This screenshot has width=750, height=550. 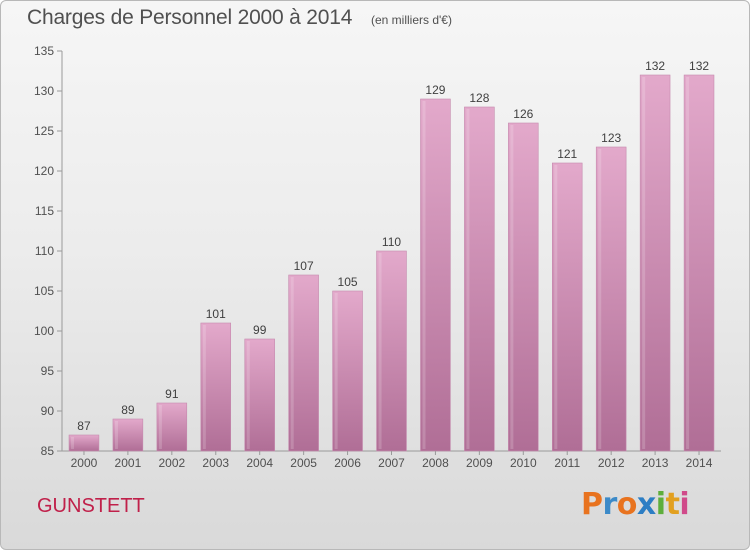 I want to click on y-tick-label: 100, so click(x=44, y=331).